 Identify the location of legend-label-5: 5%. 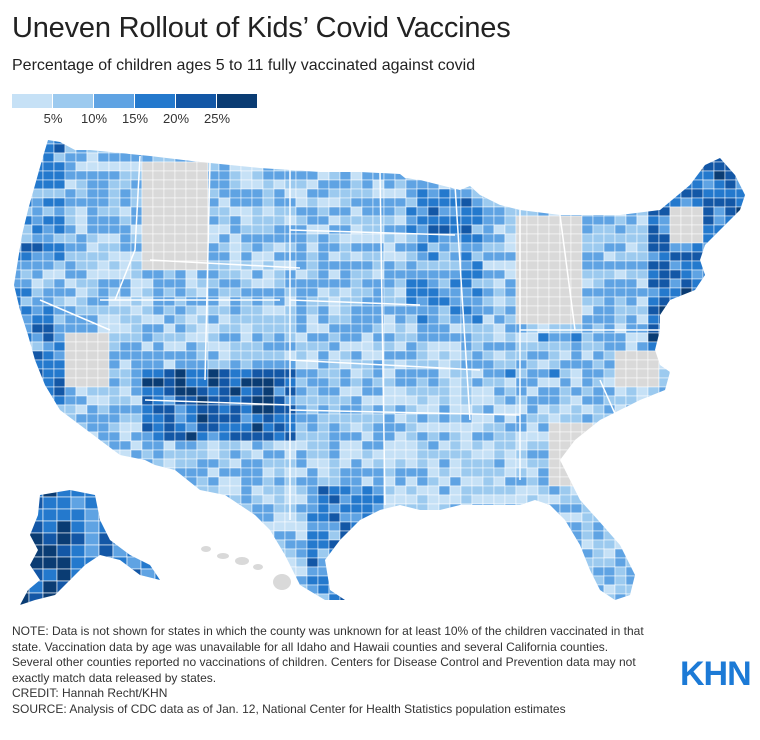
(53, 118).